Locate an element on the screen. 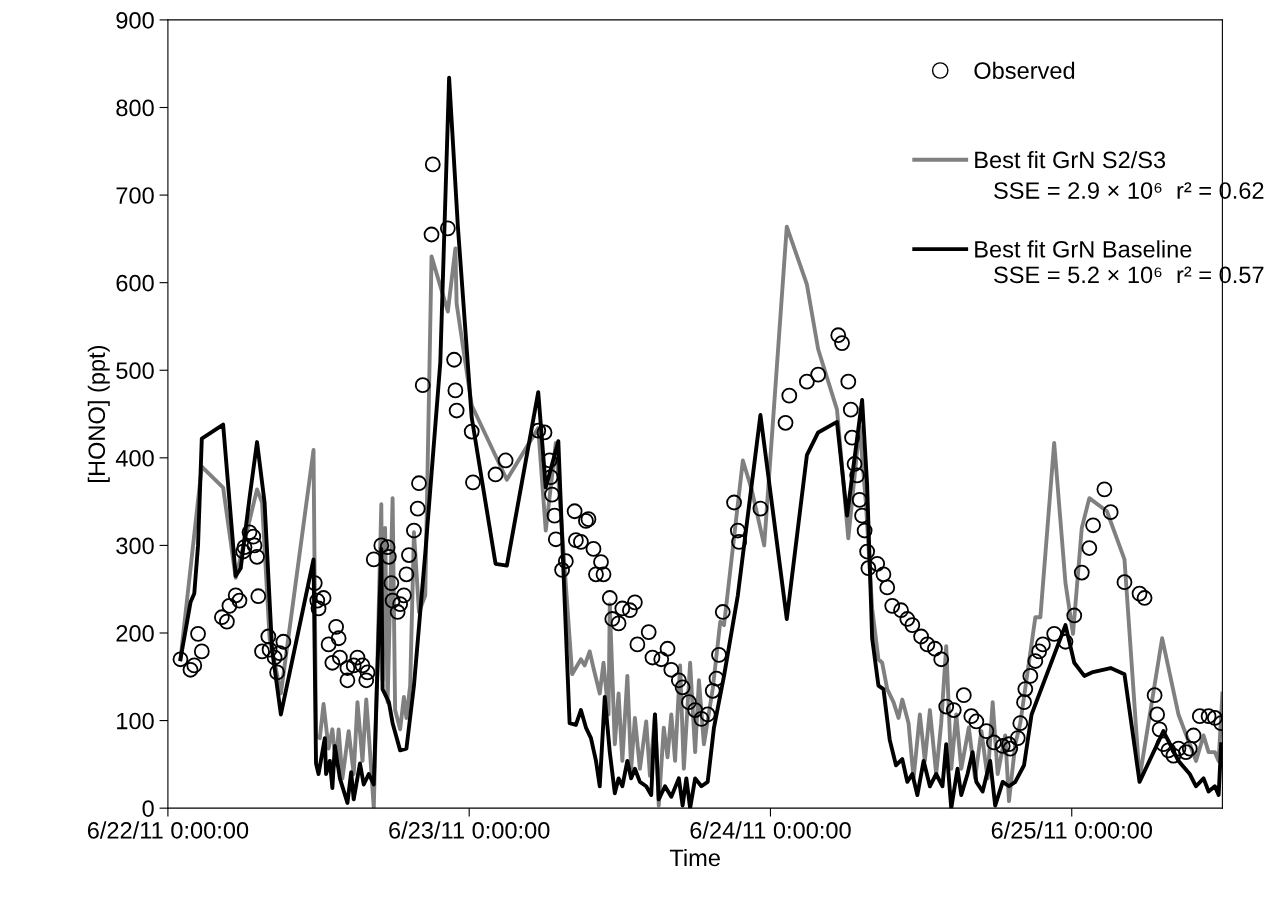  y-tick-label: 600 is located at coordinates (135, 283).